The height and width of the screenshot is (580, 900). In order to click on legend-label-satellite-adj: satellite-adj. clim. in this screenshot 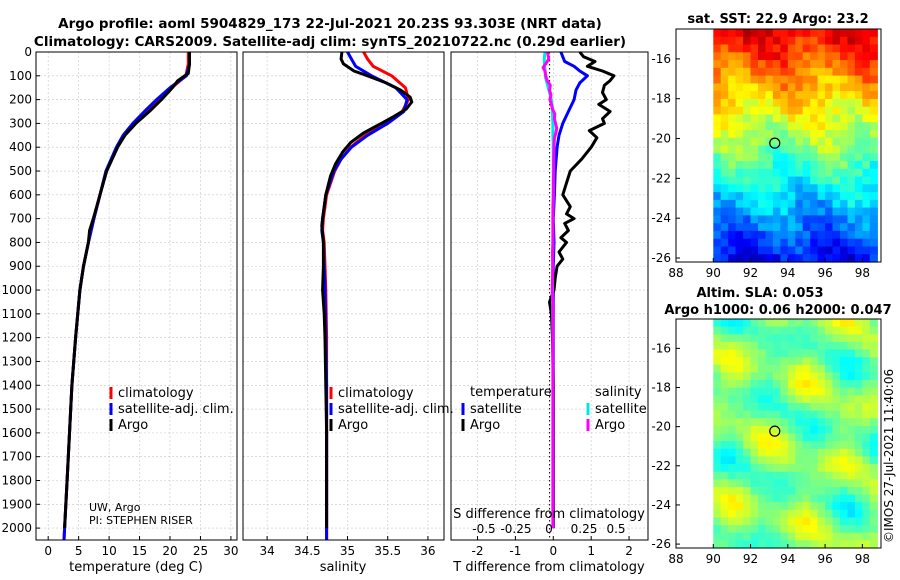, I will do `click(396, 409)`.